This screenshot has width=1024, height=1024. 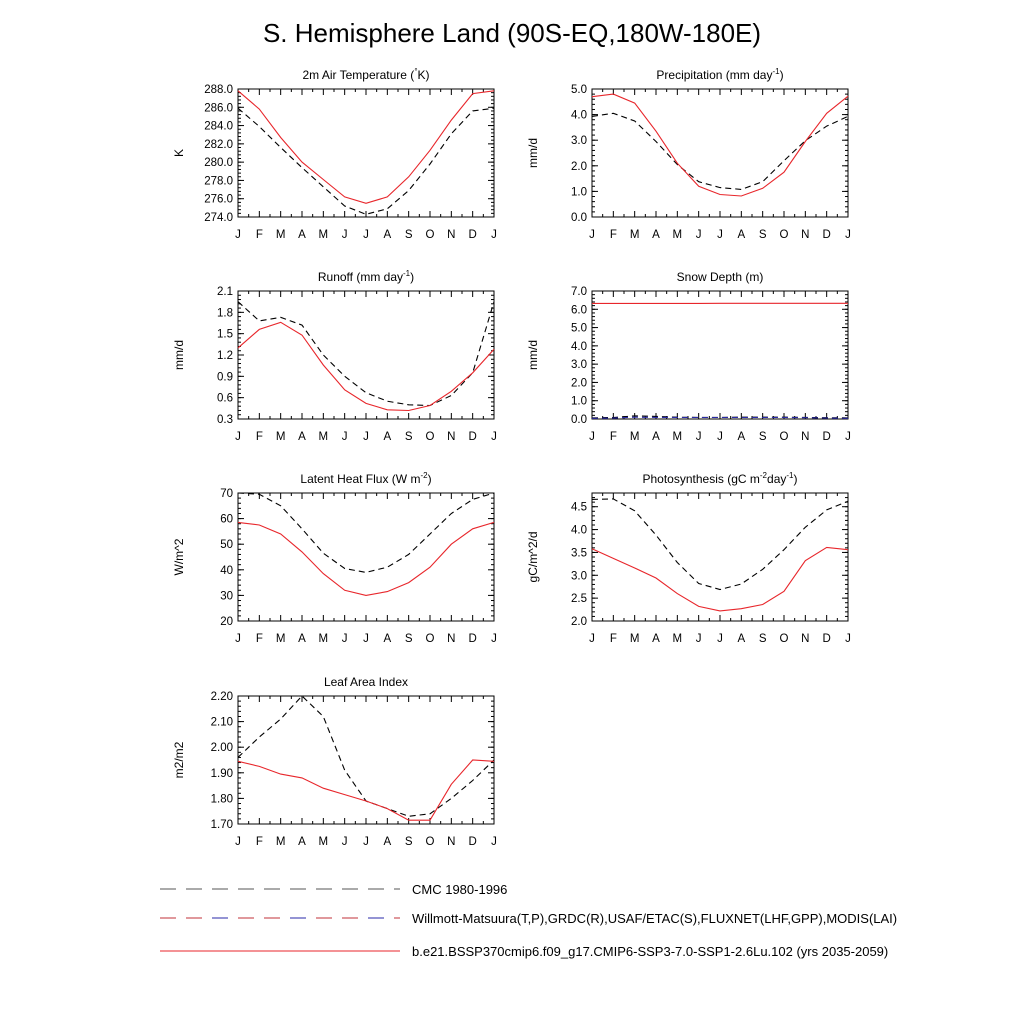 I want to click on y-tick-label: 282.0, so click(x=218, y=145).